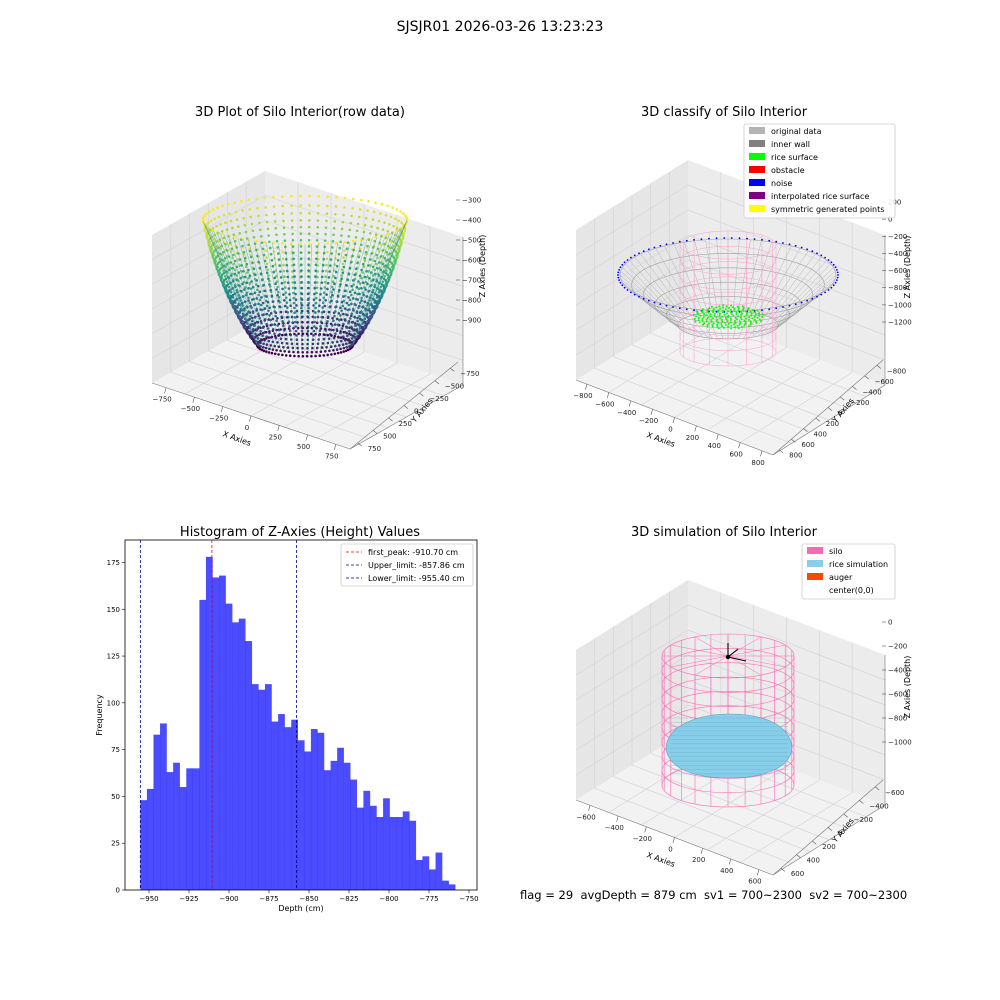 The image size is (1000, 1000). What do you see at coordinates (848, 571) in the screenshot?
I see `simulation-legend: silo rice simulation auger center(0,0)` at bounding box center [848, 571].